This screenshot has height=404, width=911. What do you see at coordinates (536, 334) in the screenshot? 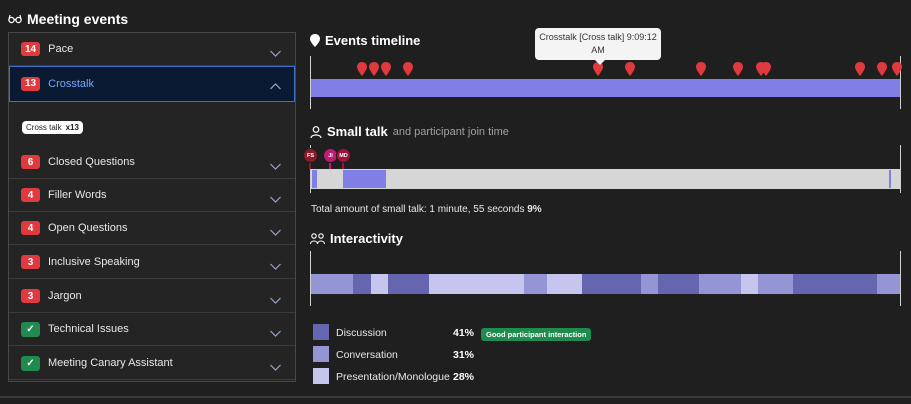
I see `good-interaction-badge: Good participant interaction` at bounding box center [536, 334].